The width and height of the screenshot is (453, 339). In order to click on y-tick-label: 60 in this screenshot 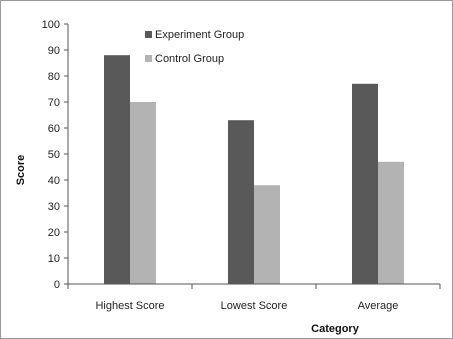, I will do `click(54, 129)`.